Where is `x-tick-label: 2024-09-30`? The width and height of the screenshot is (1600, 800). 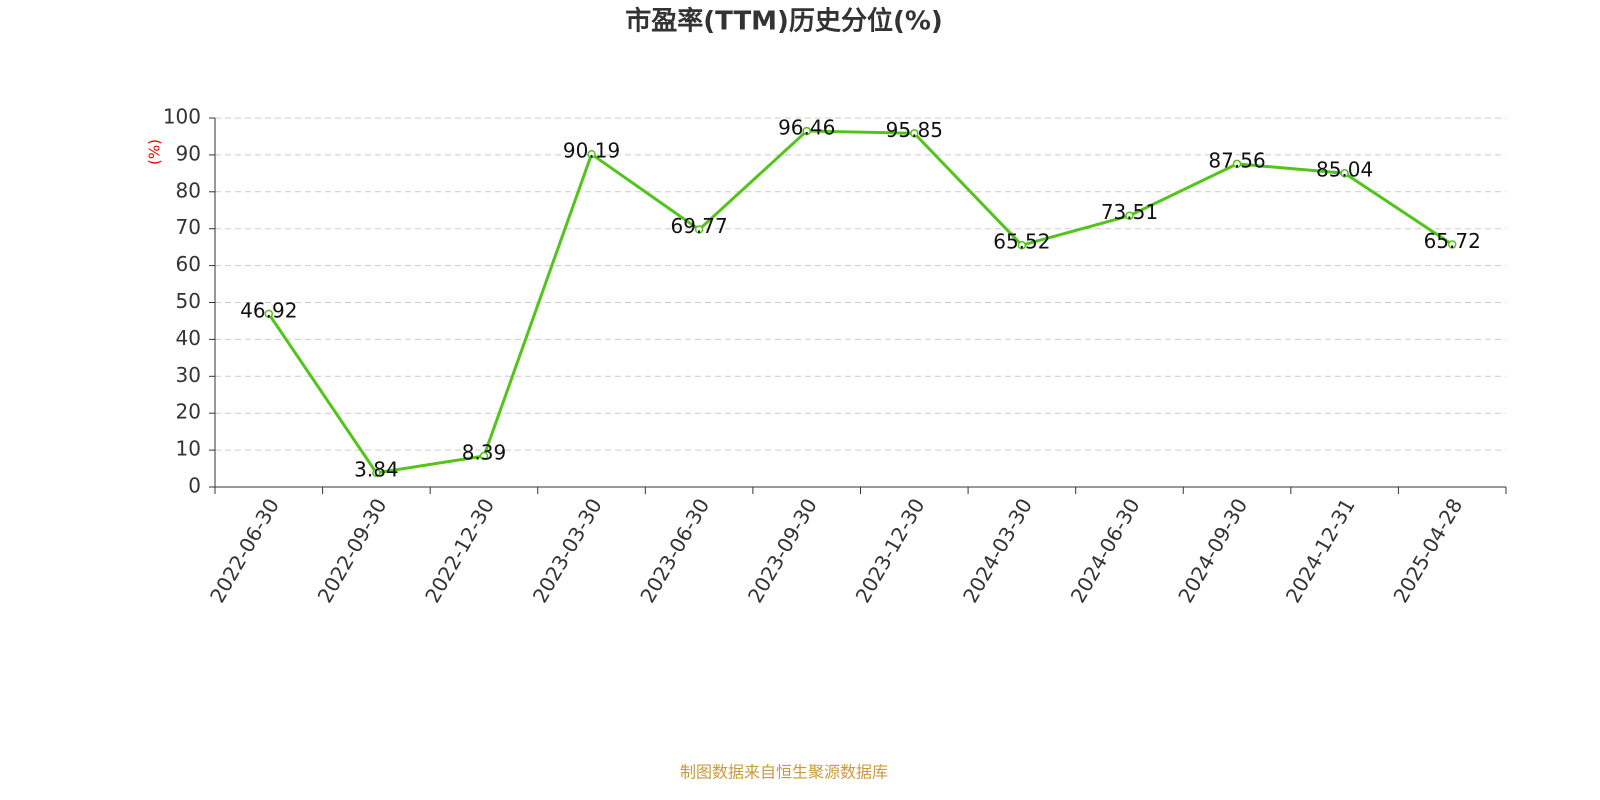 x-tick-label: 2024-09-30 is located at coordinates (1212, 550).